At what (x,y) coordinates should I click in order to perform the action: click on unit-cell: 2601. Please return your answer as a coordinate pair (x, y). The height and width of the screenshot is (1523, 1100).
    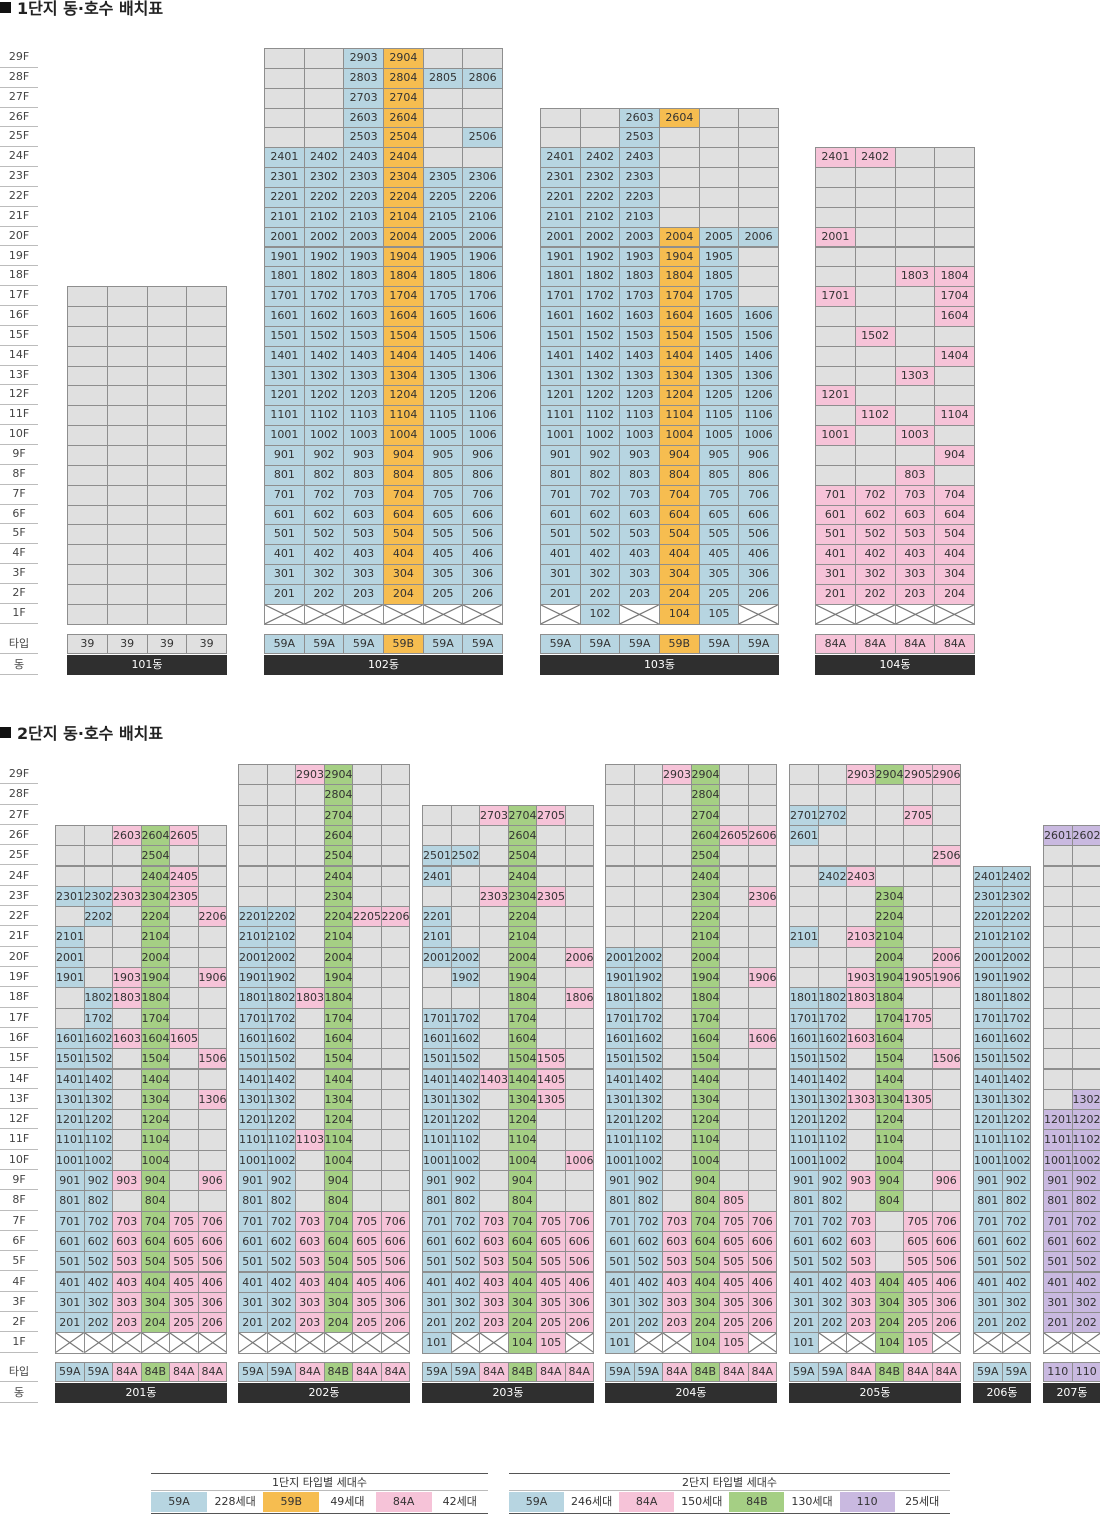
    Looking at the image, I should click on (804, 835).